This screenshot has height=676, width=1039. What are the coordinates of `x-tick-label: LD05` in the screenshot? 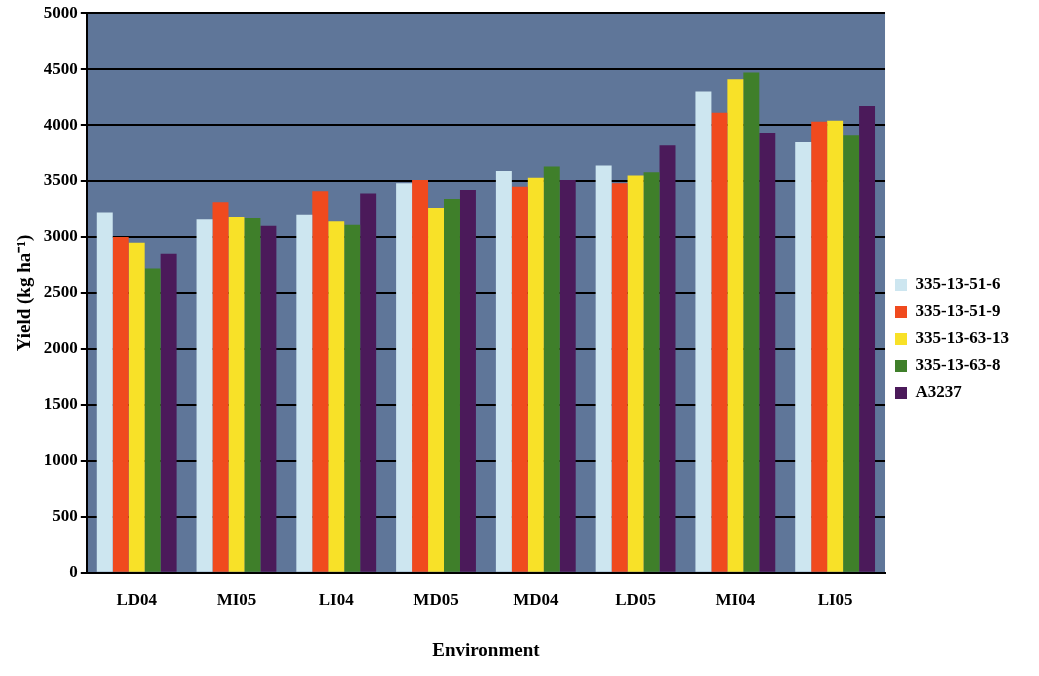 It's located at (635, 600).